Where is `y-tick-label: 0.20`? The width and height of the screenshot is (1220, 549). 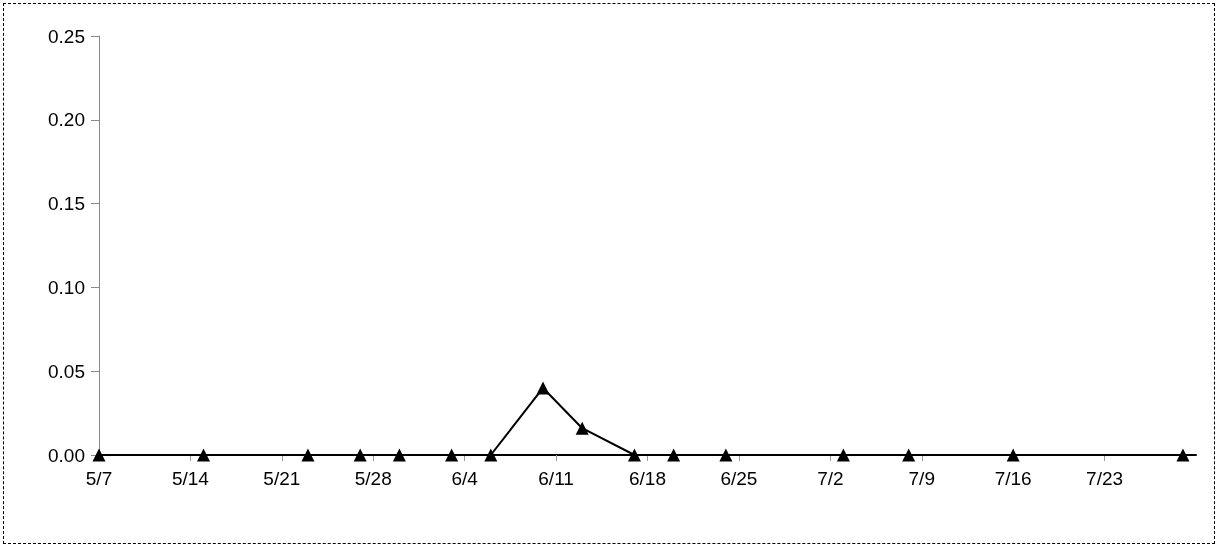 y-tick-label: 0.20 is located at coordinates (66, 120).